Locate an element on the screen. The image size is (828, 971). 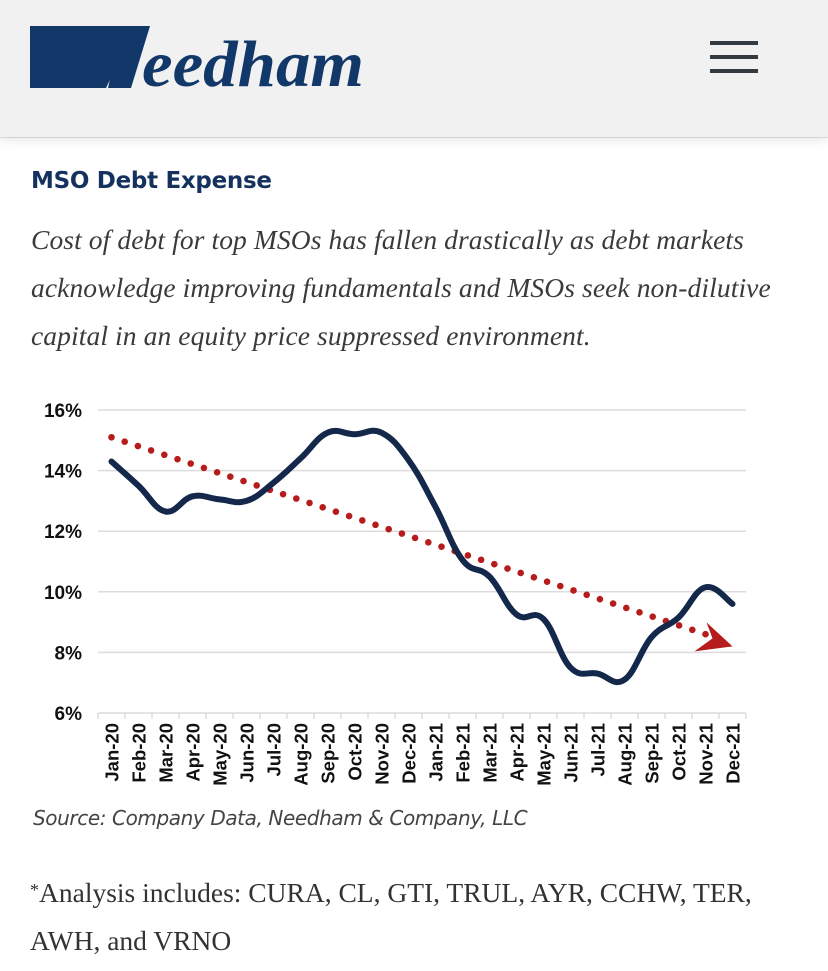
logo-wordmark: eedham is located at coordinates (253, 60).